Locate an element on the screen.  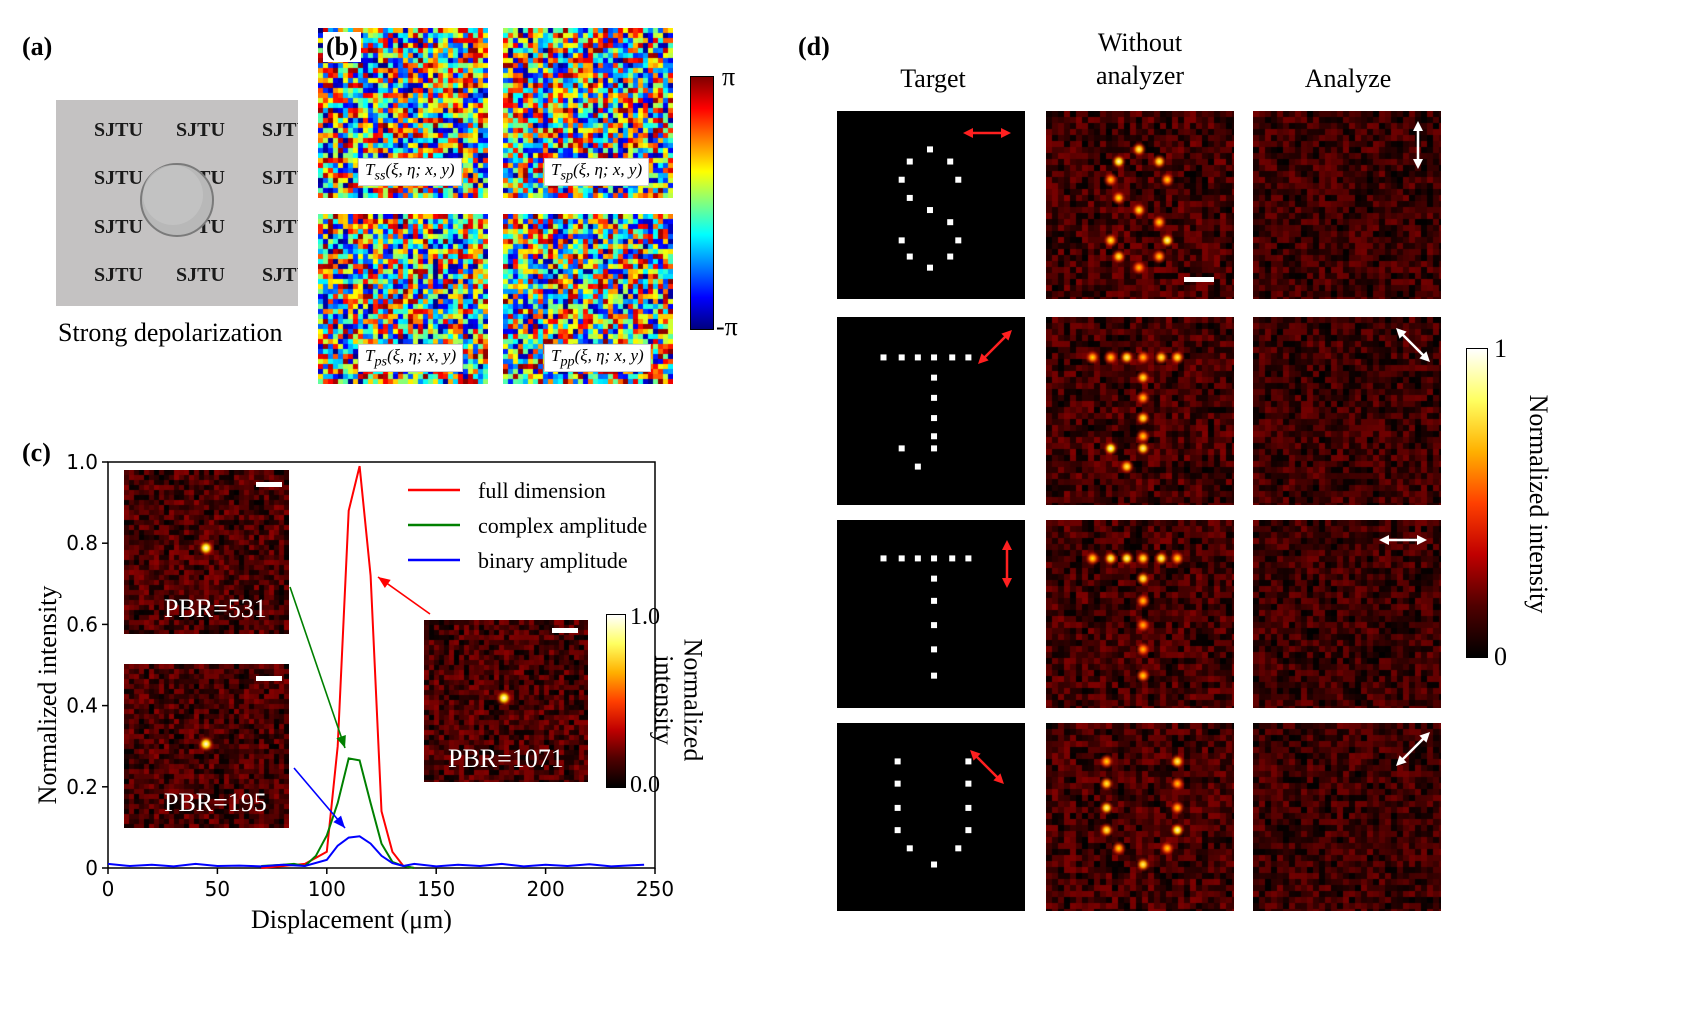
matrix-label-pp: Tpp(ξ, η; x, y) is located at coordinates (597, 358).